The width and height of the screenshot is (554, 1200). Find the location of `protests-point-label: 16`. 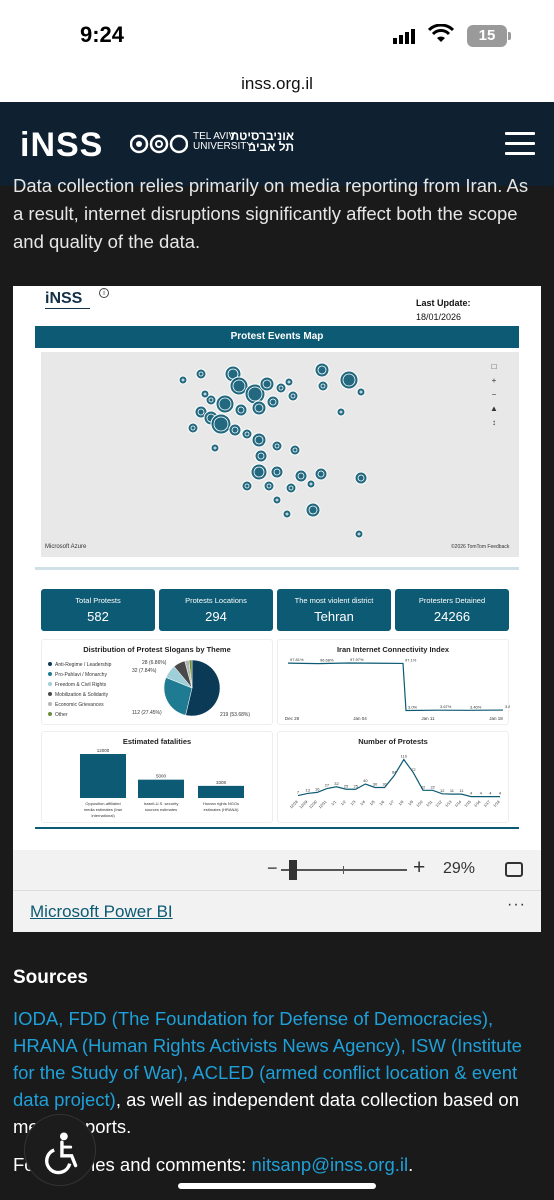

protests-point-label: 16 is located at coordinates (317, 788).